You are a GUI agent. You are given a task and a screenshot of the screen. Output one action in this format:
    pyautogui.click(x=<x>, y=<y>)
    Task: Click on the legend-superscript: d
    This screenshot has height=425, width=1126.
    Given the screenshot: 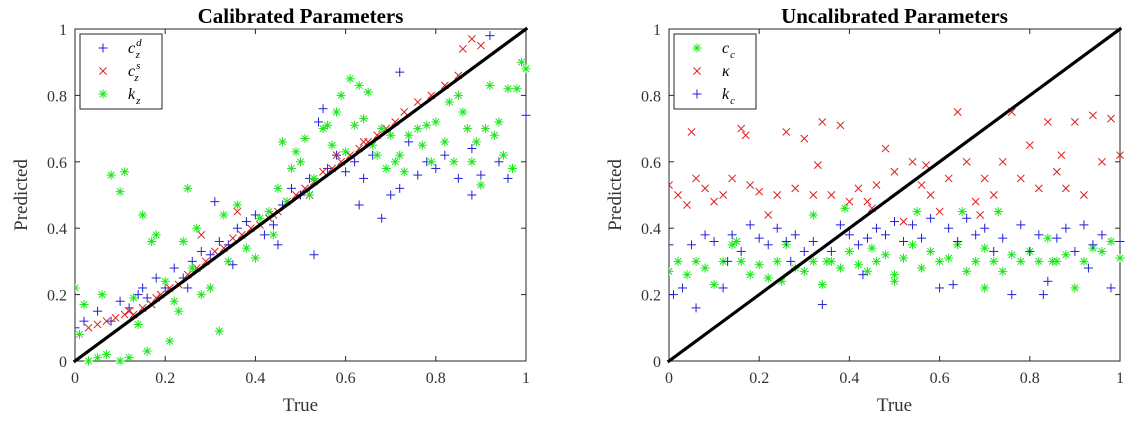 What is the action you would take?
    pyautogui.click(x=139, y=43)
    